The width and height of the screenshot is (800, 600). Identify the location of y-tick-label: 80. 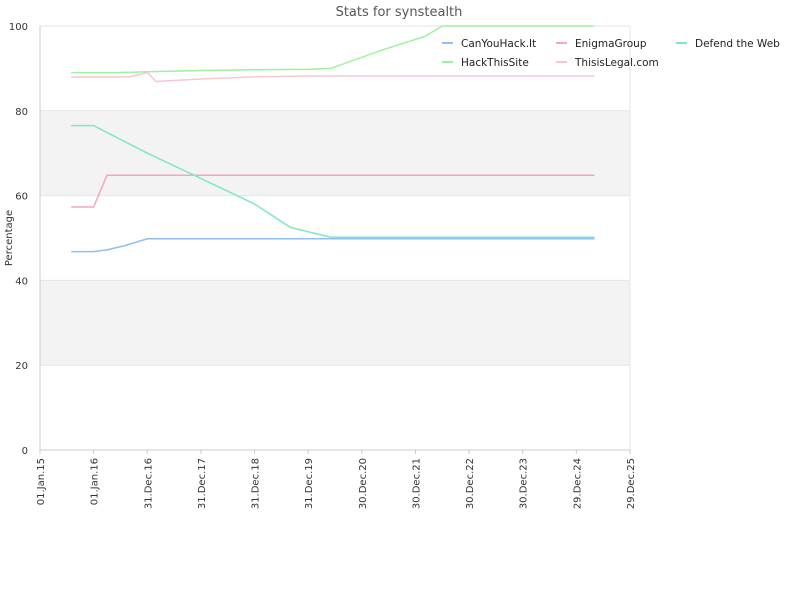
(21, 112).